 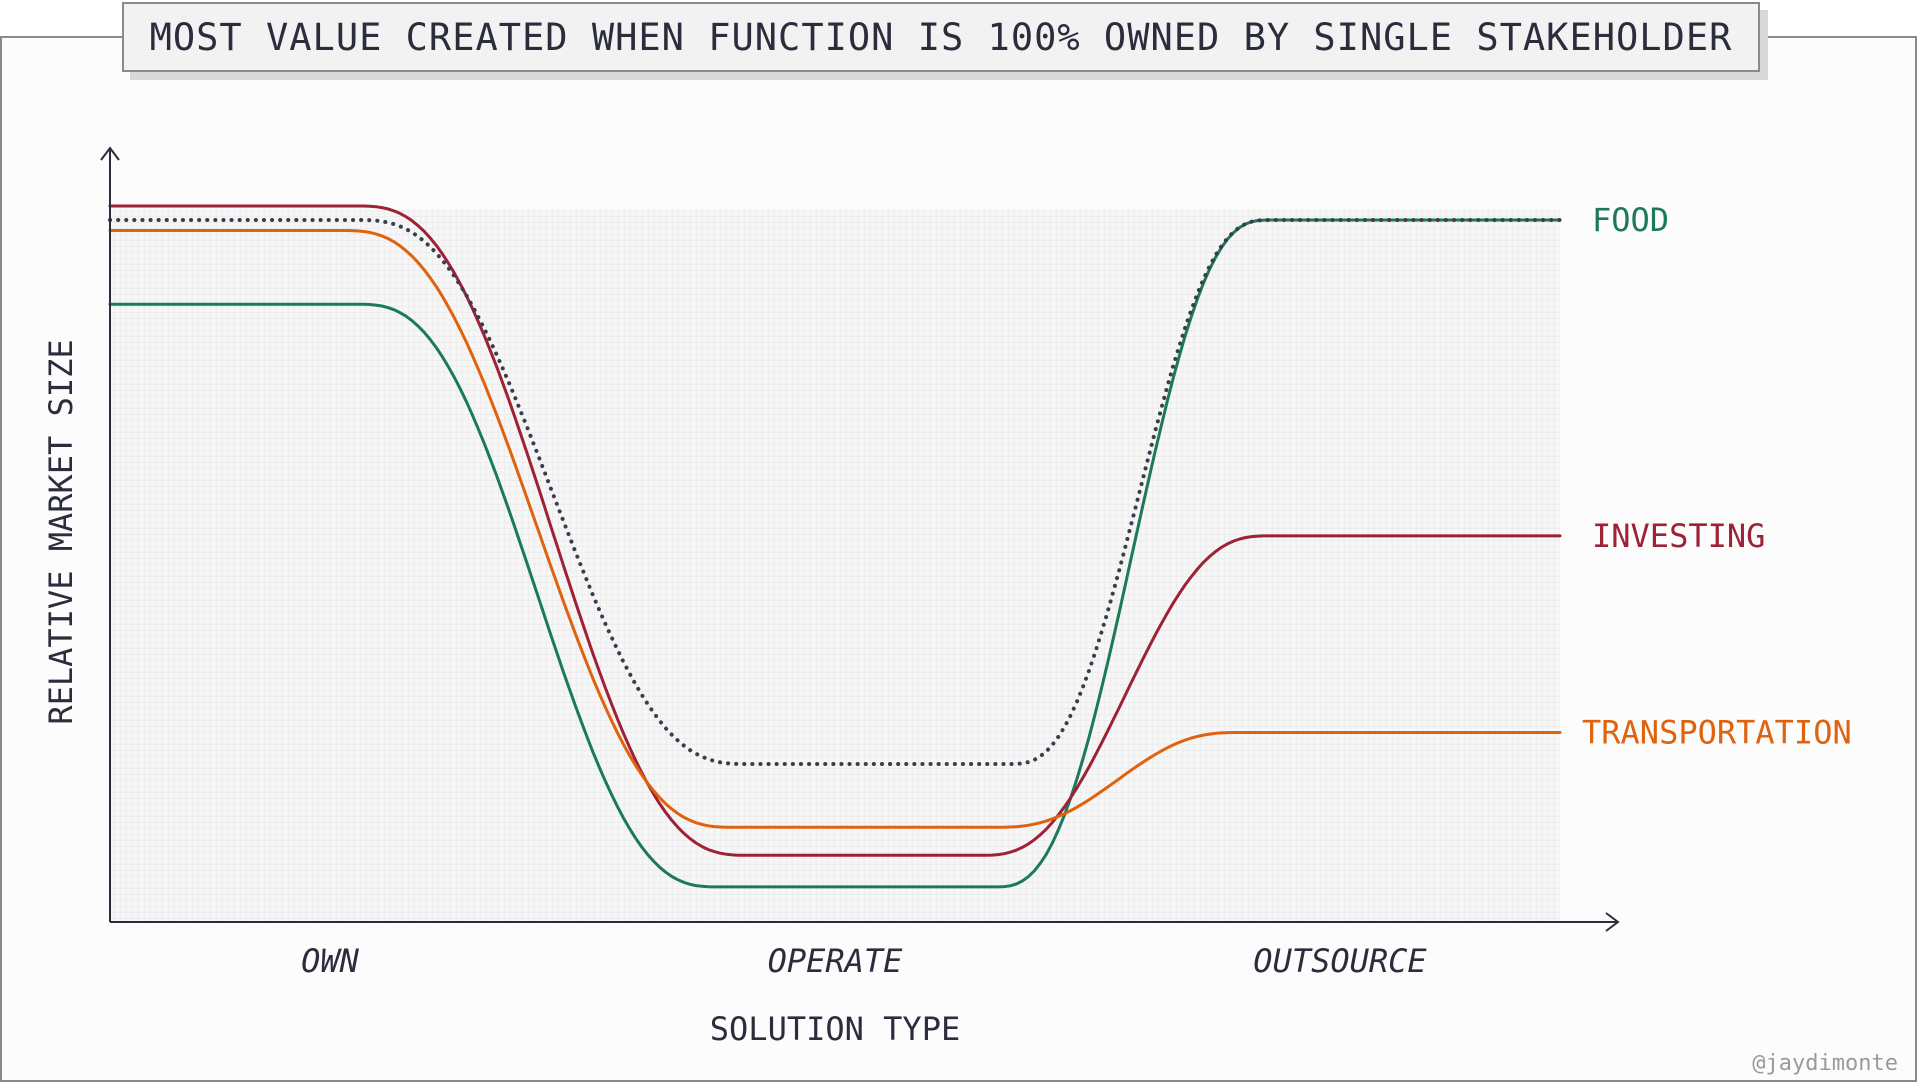 What do you see at coordinates (1825, 1063) in the screenshot?
I see `credit-text: @jaydimonte` at bounding box center [1825, 1063].